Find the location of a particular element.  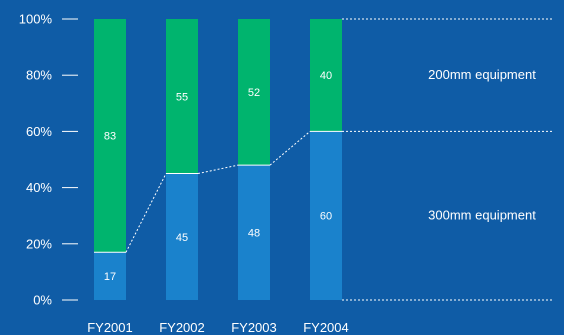

legend: 200mm equipment 300mm equipment is located at coordinates (482, 145).